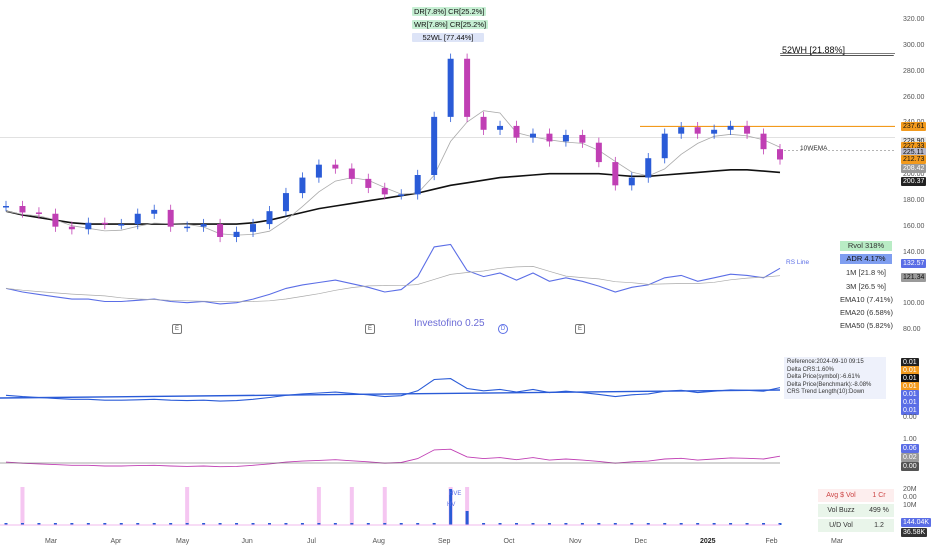 This screenshot has width=932, height=555. I want to click on price-axis-label: 80.00, so click(912, 329).